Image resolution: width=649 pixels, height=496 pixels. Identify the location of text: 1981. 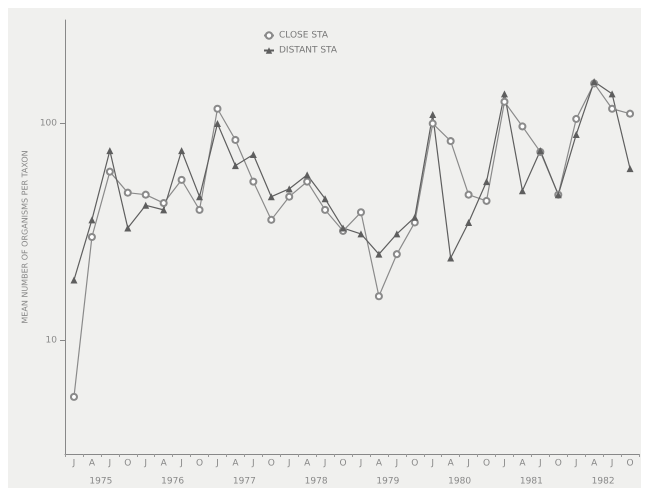
(531, 481).